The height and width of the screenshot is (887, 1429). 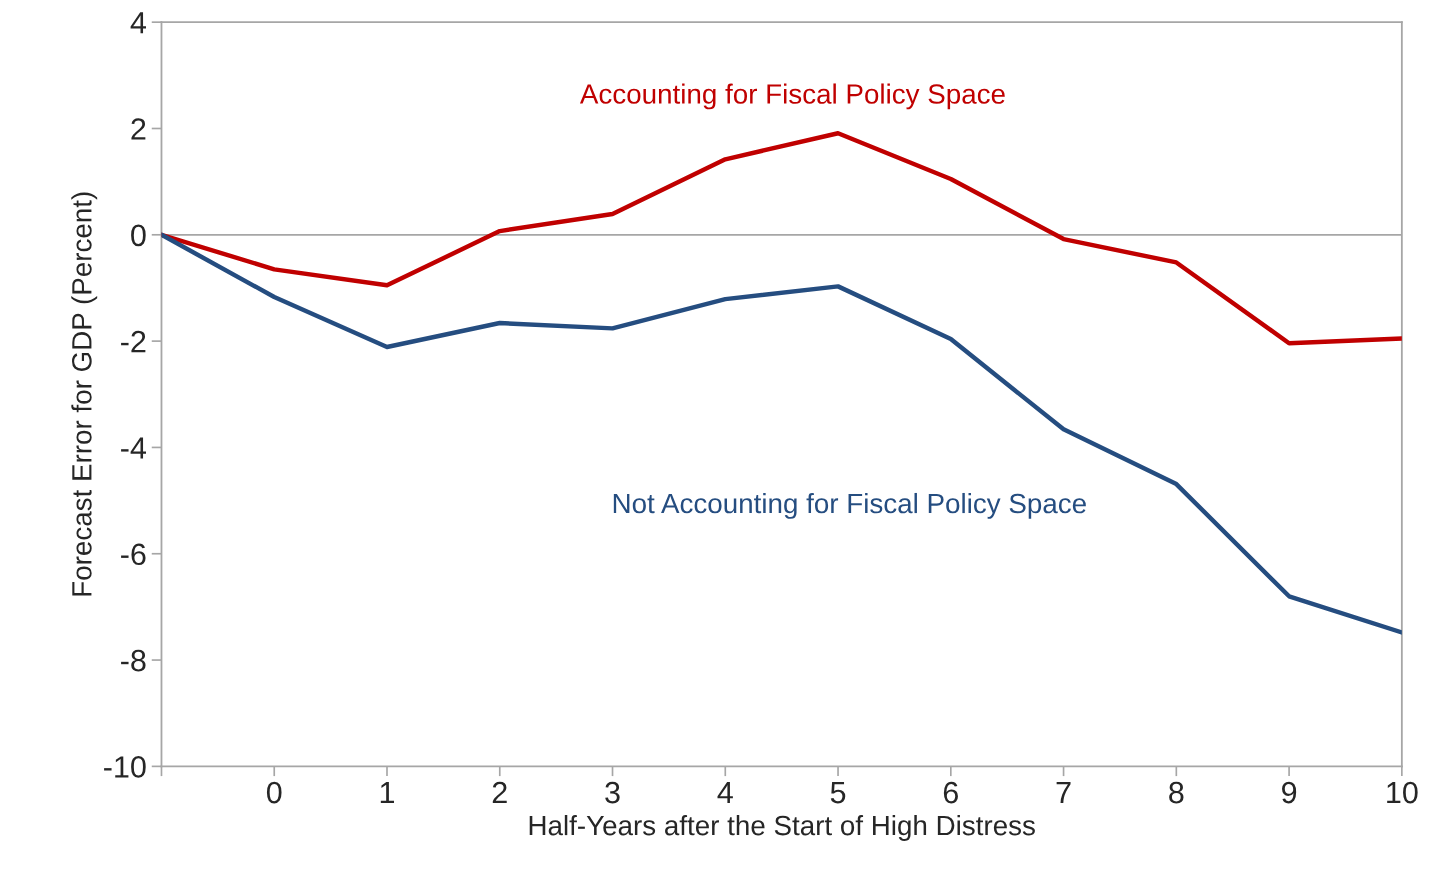 I want to click on x-axis-title: Half-Years after the Start of High Distress, so click(x=782, y=827).